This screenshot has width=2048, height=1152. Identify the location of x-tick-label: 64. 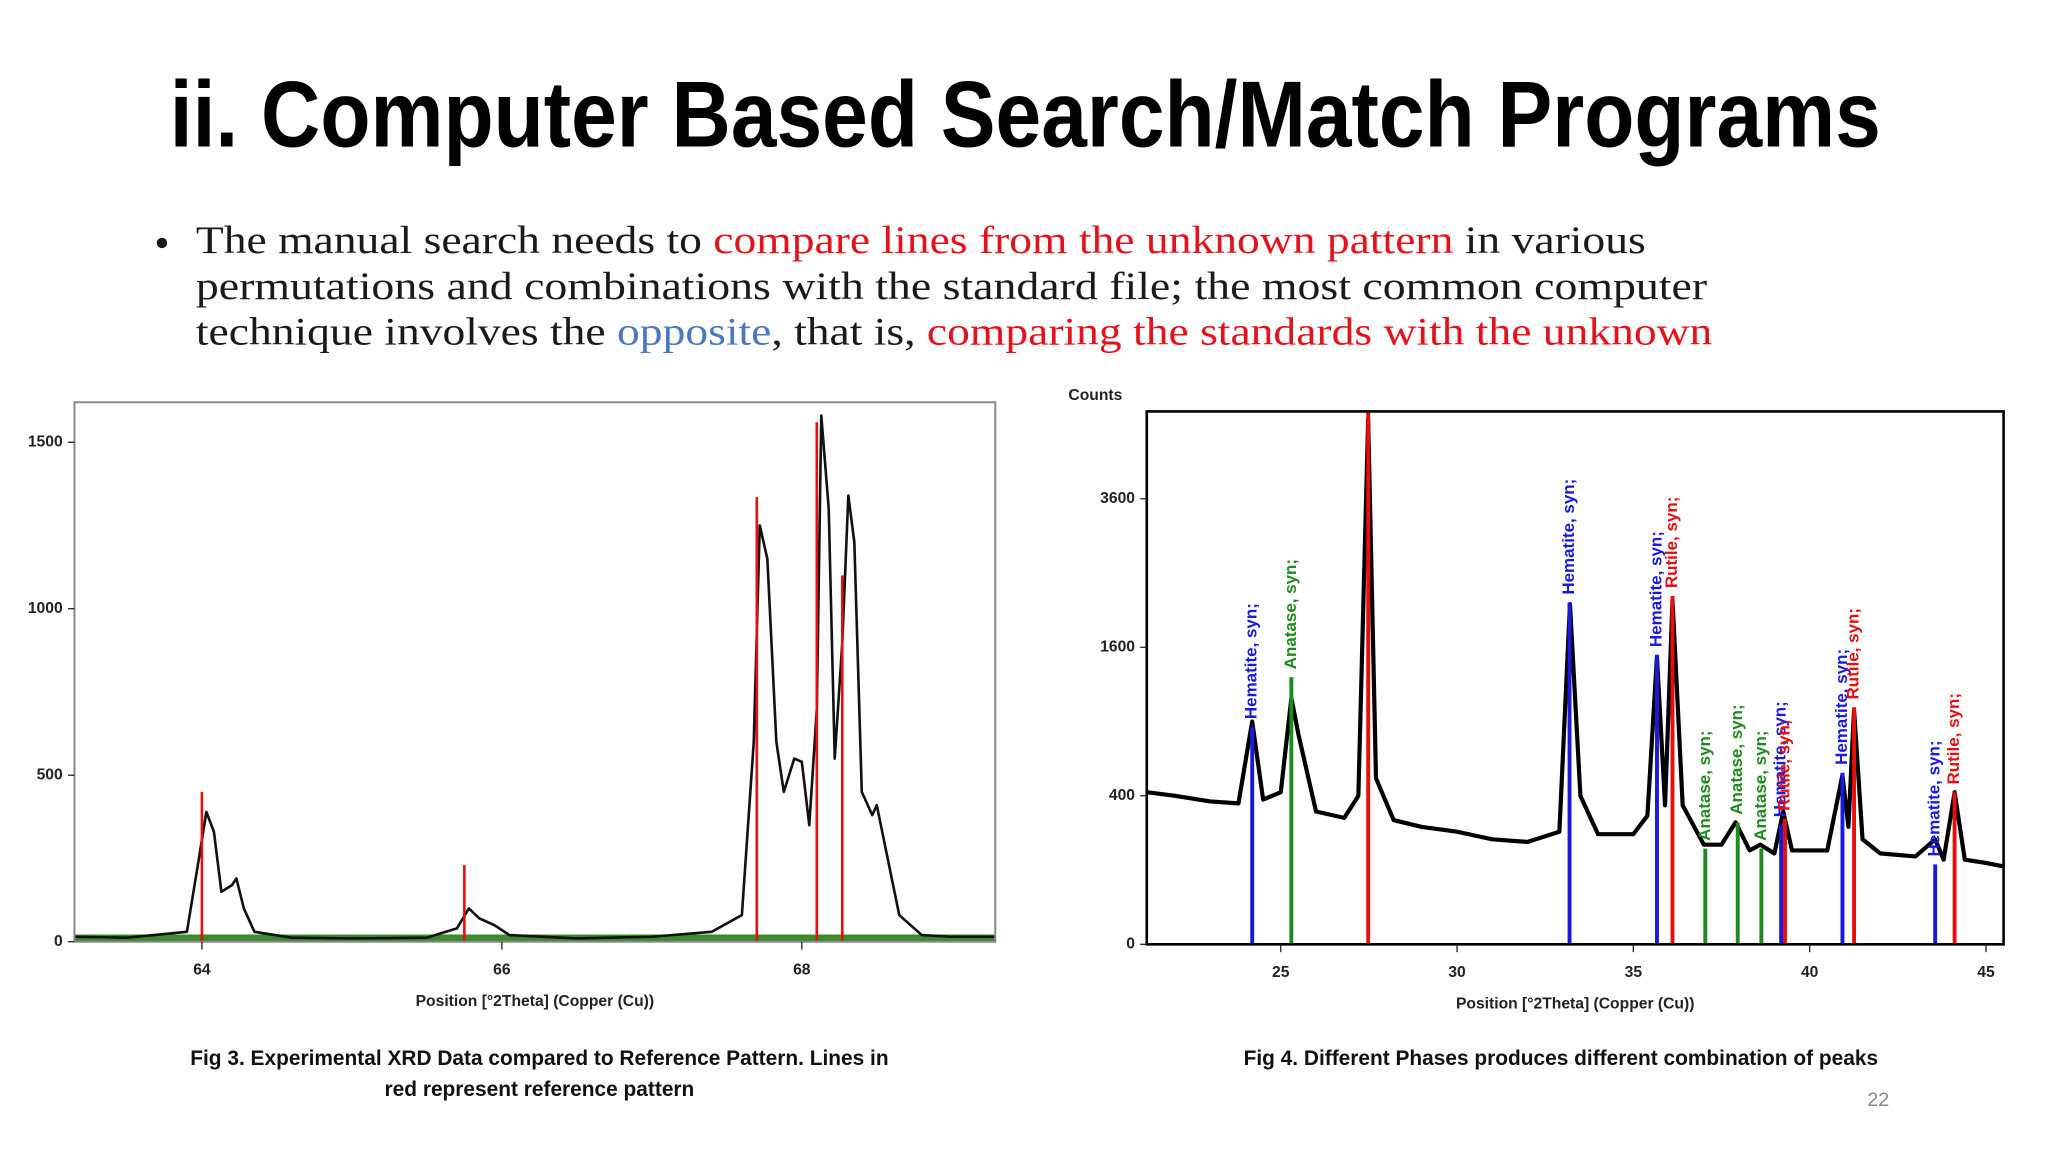
(202, 970).